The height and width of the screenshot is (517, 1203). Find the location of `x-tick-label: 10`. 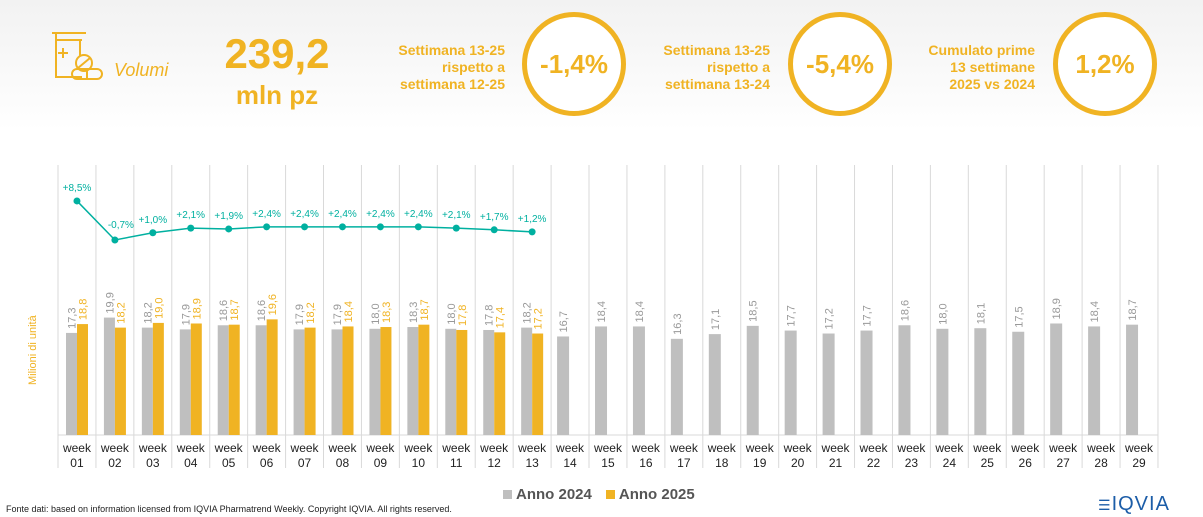

x-tick-label: 10 is located at coordinates (419, 463).